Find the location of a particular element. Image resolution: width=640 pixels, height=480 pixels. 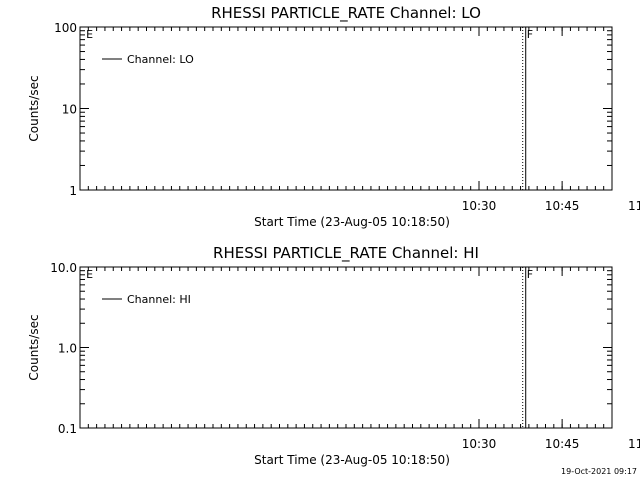

y-tick-label: 1.0 is located at coordinates (67, 349).